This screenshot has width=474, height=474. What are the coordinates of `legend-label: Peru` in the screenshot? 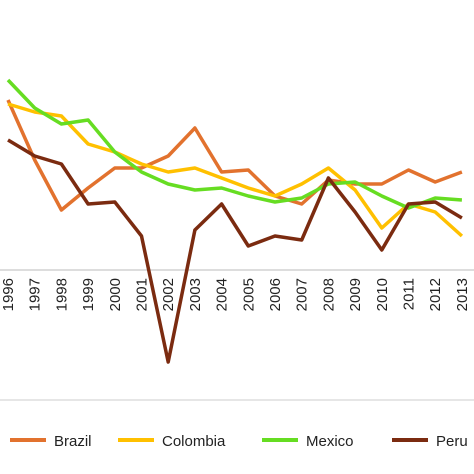 It's located at (452, 441).